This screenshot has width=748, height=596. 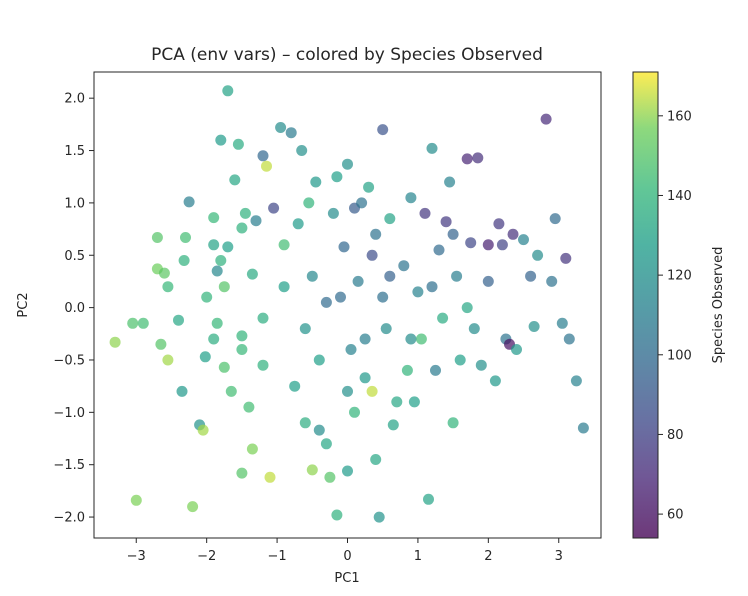 I want to click on x-axis-label: PC1, so click(x=346, y=578).